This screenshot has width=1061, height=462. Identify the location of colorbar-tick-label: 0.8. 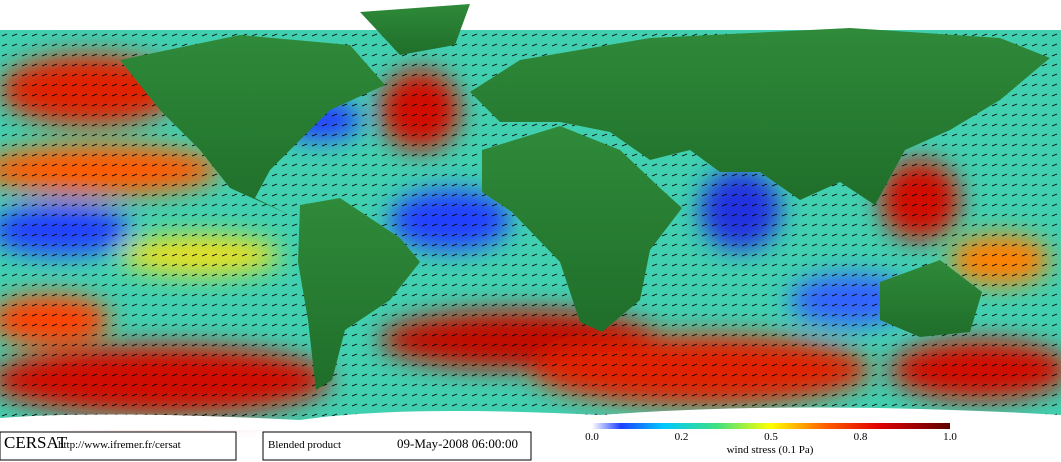
(861, 437).